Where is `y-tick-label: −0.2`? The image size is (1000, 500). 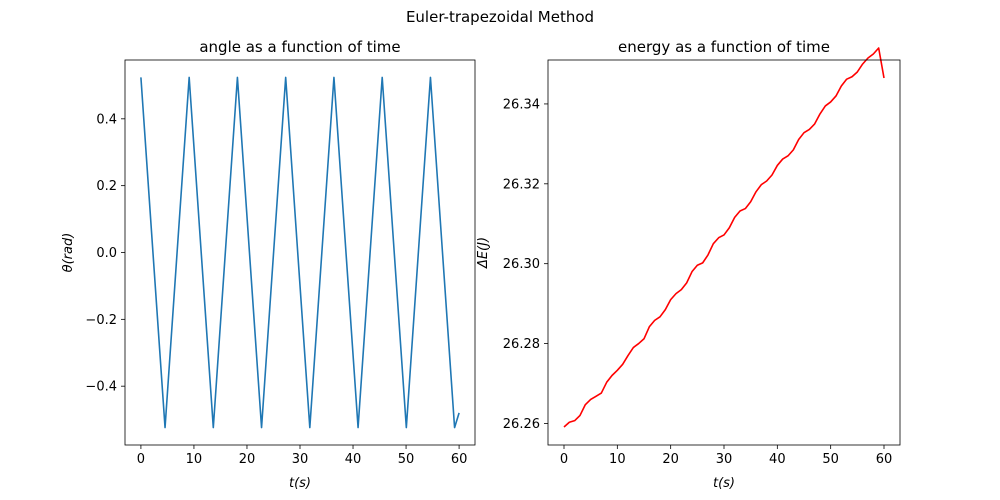 y-tick-label: −0.2 is located at coordinates (101, 320).